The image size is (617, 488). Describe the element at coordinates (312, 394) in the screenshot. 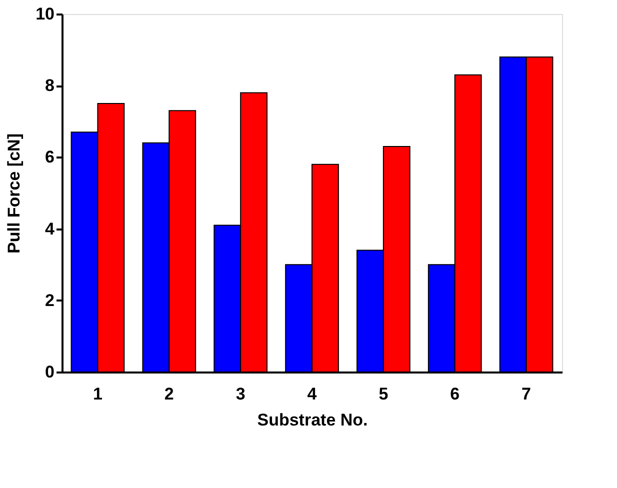

I see `x-tick-label: 4` at that location.